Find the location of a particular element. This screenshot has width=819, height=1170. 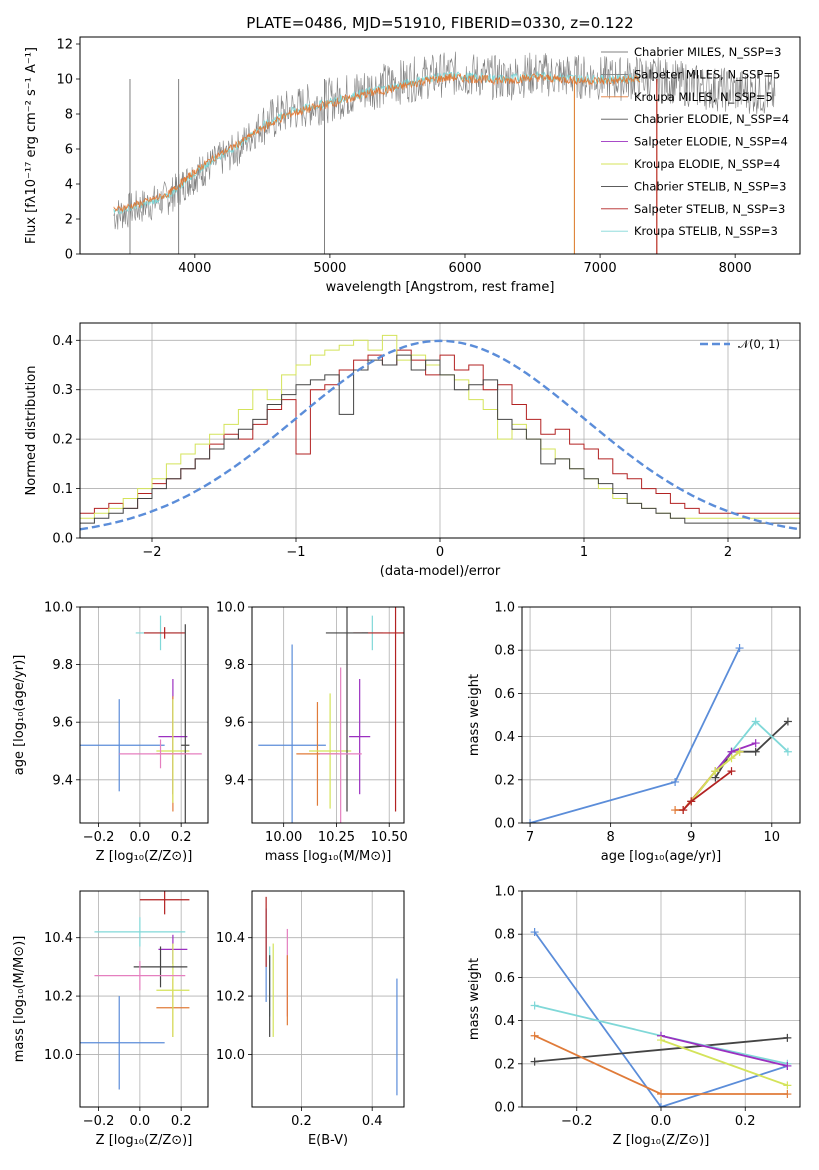

x-tick-label: 5000 is located at coordinates (329, 268).